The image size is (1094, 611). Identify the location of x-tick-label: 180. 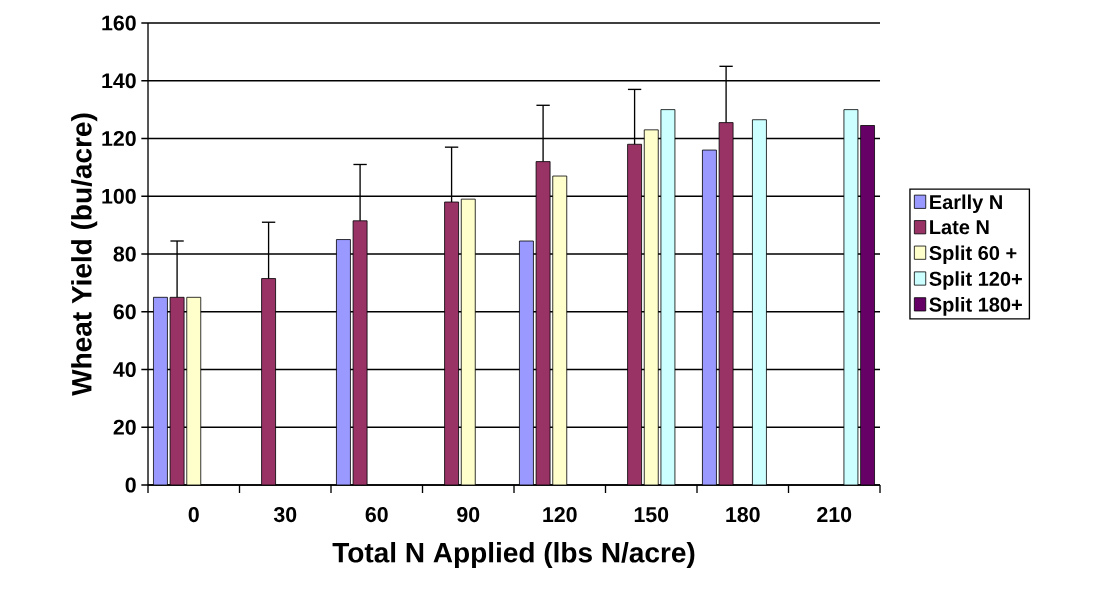
(743, 515).